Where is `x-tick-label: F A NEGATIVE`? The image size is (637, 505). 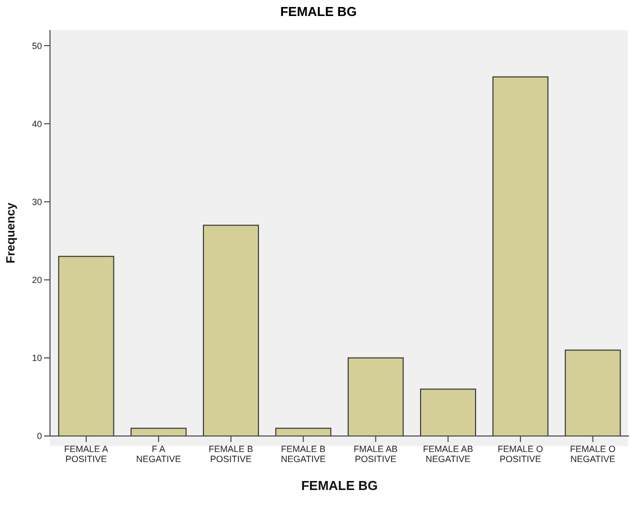
x-tick-label: F A NEGATIVE is located at coordinates (158, 454).